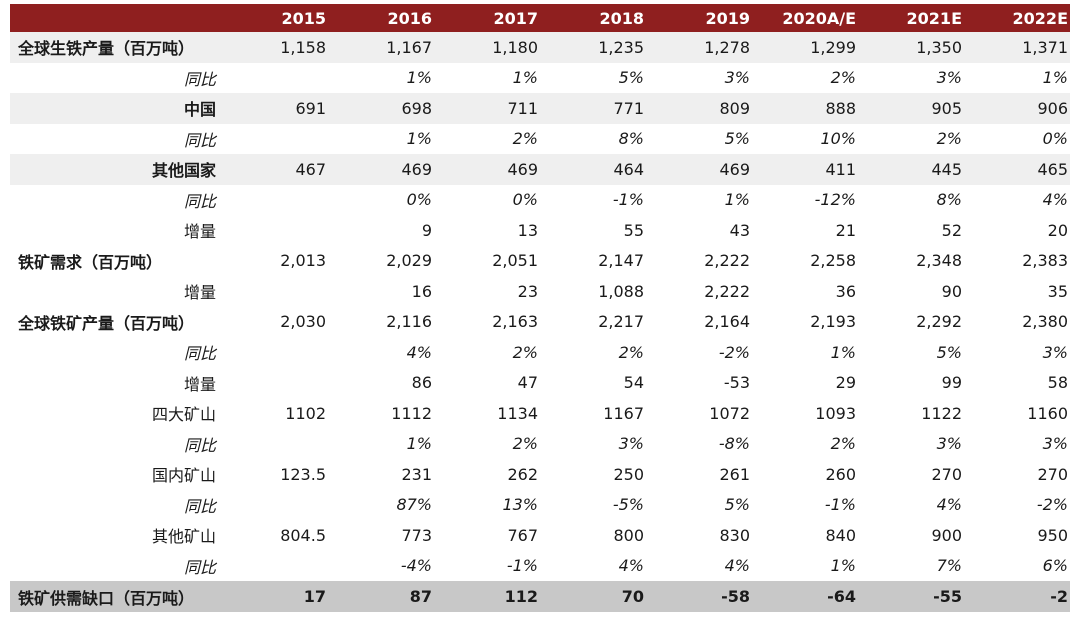 This screenshot has width=1080, height=621. I want to click on table-cell: 13%, so click(520, 505).